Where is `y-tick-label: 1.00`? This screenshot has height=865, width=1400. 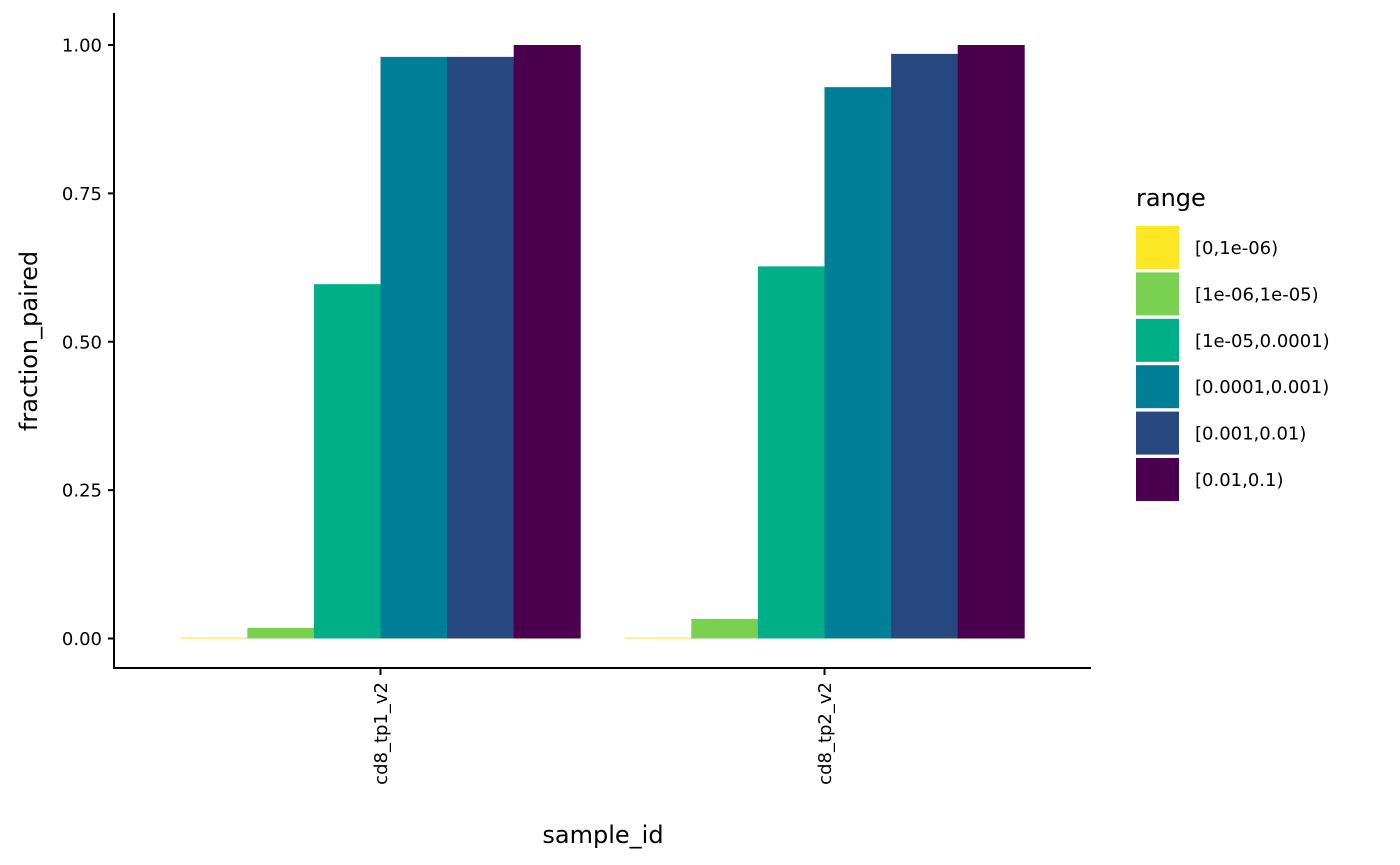
y-tick-label: 1.00 is located at coordinates (82, 46).